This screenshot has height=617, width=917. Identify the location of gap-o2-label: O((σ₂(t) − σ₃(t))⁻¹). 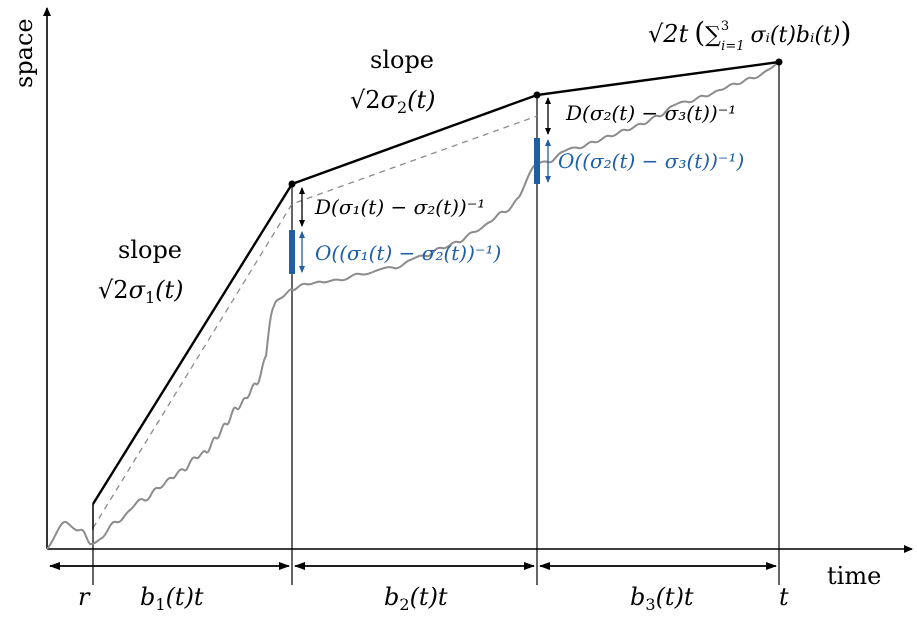
(651, 161).